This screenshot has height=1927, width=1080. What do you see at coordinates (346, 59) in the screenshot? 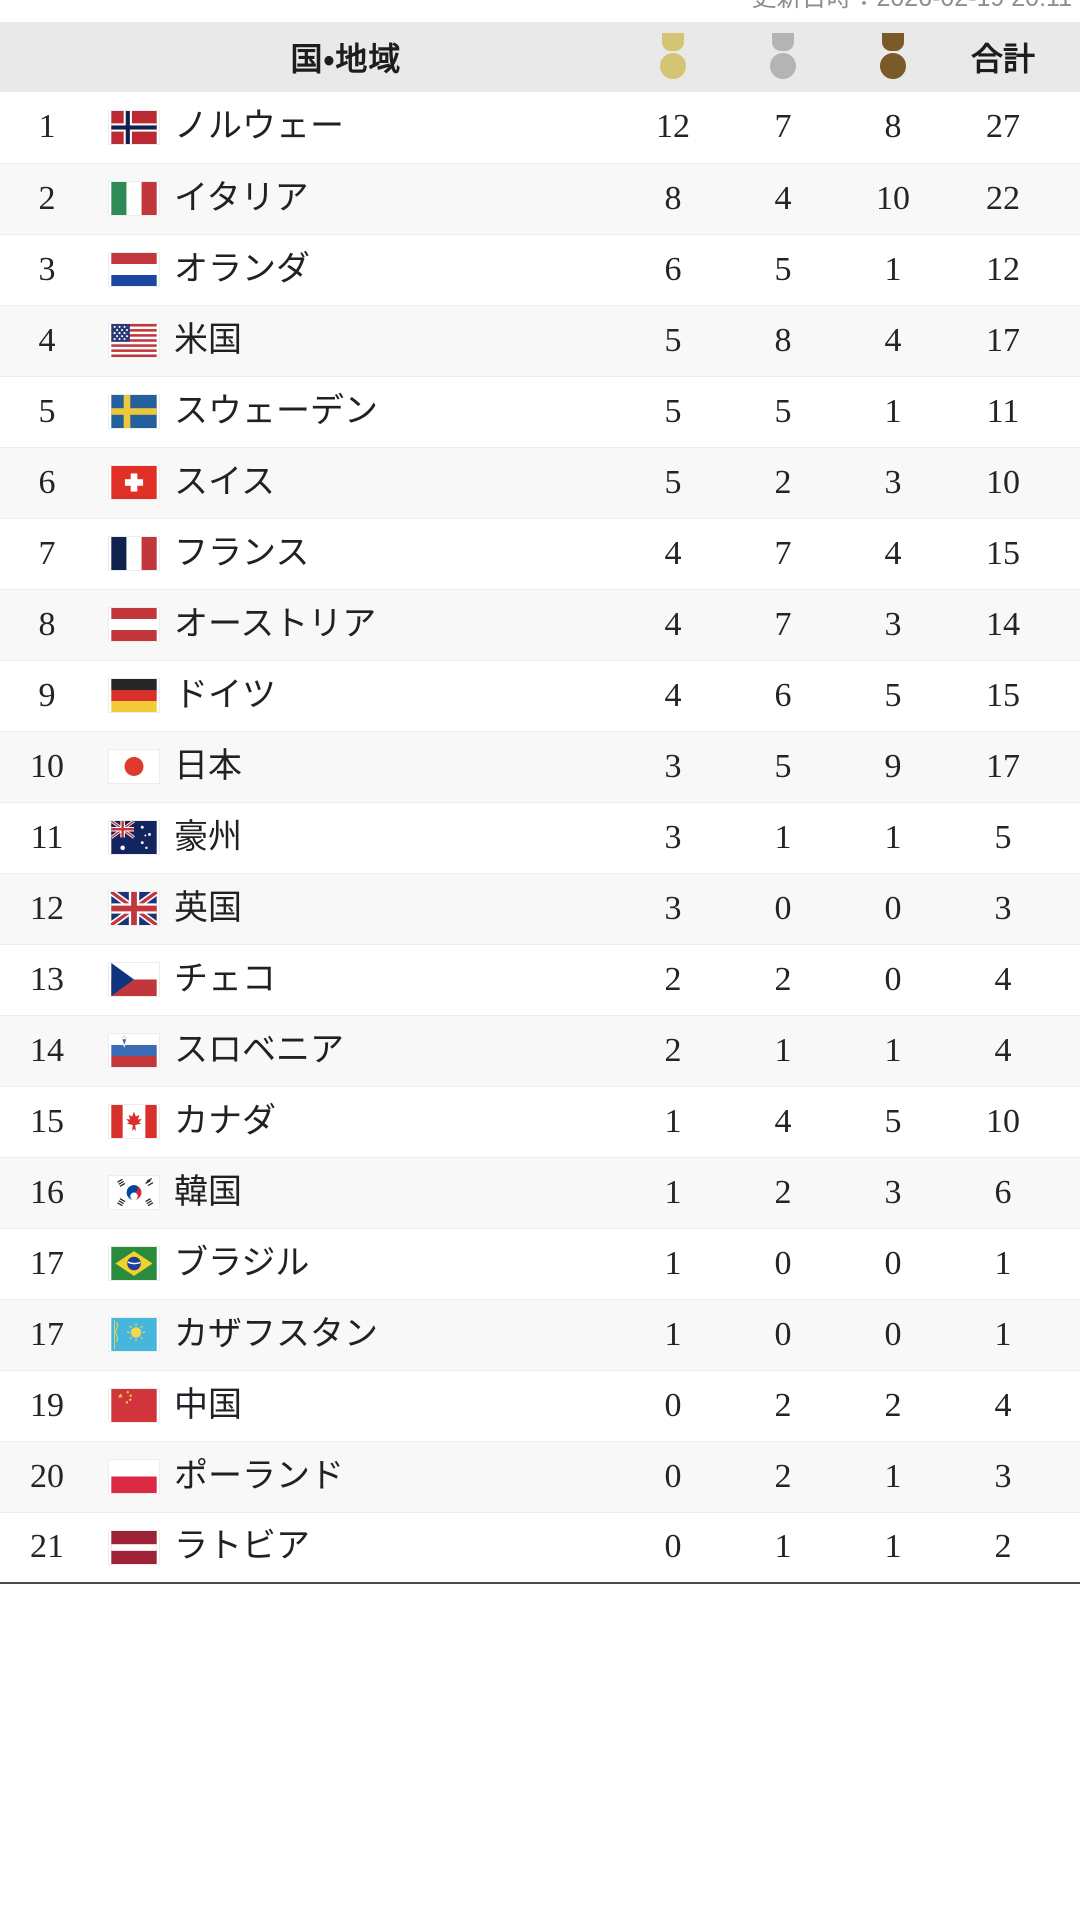
I see `column-header-country: 国・地域` at bounding box center [346, 59].